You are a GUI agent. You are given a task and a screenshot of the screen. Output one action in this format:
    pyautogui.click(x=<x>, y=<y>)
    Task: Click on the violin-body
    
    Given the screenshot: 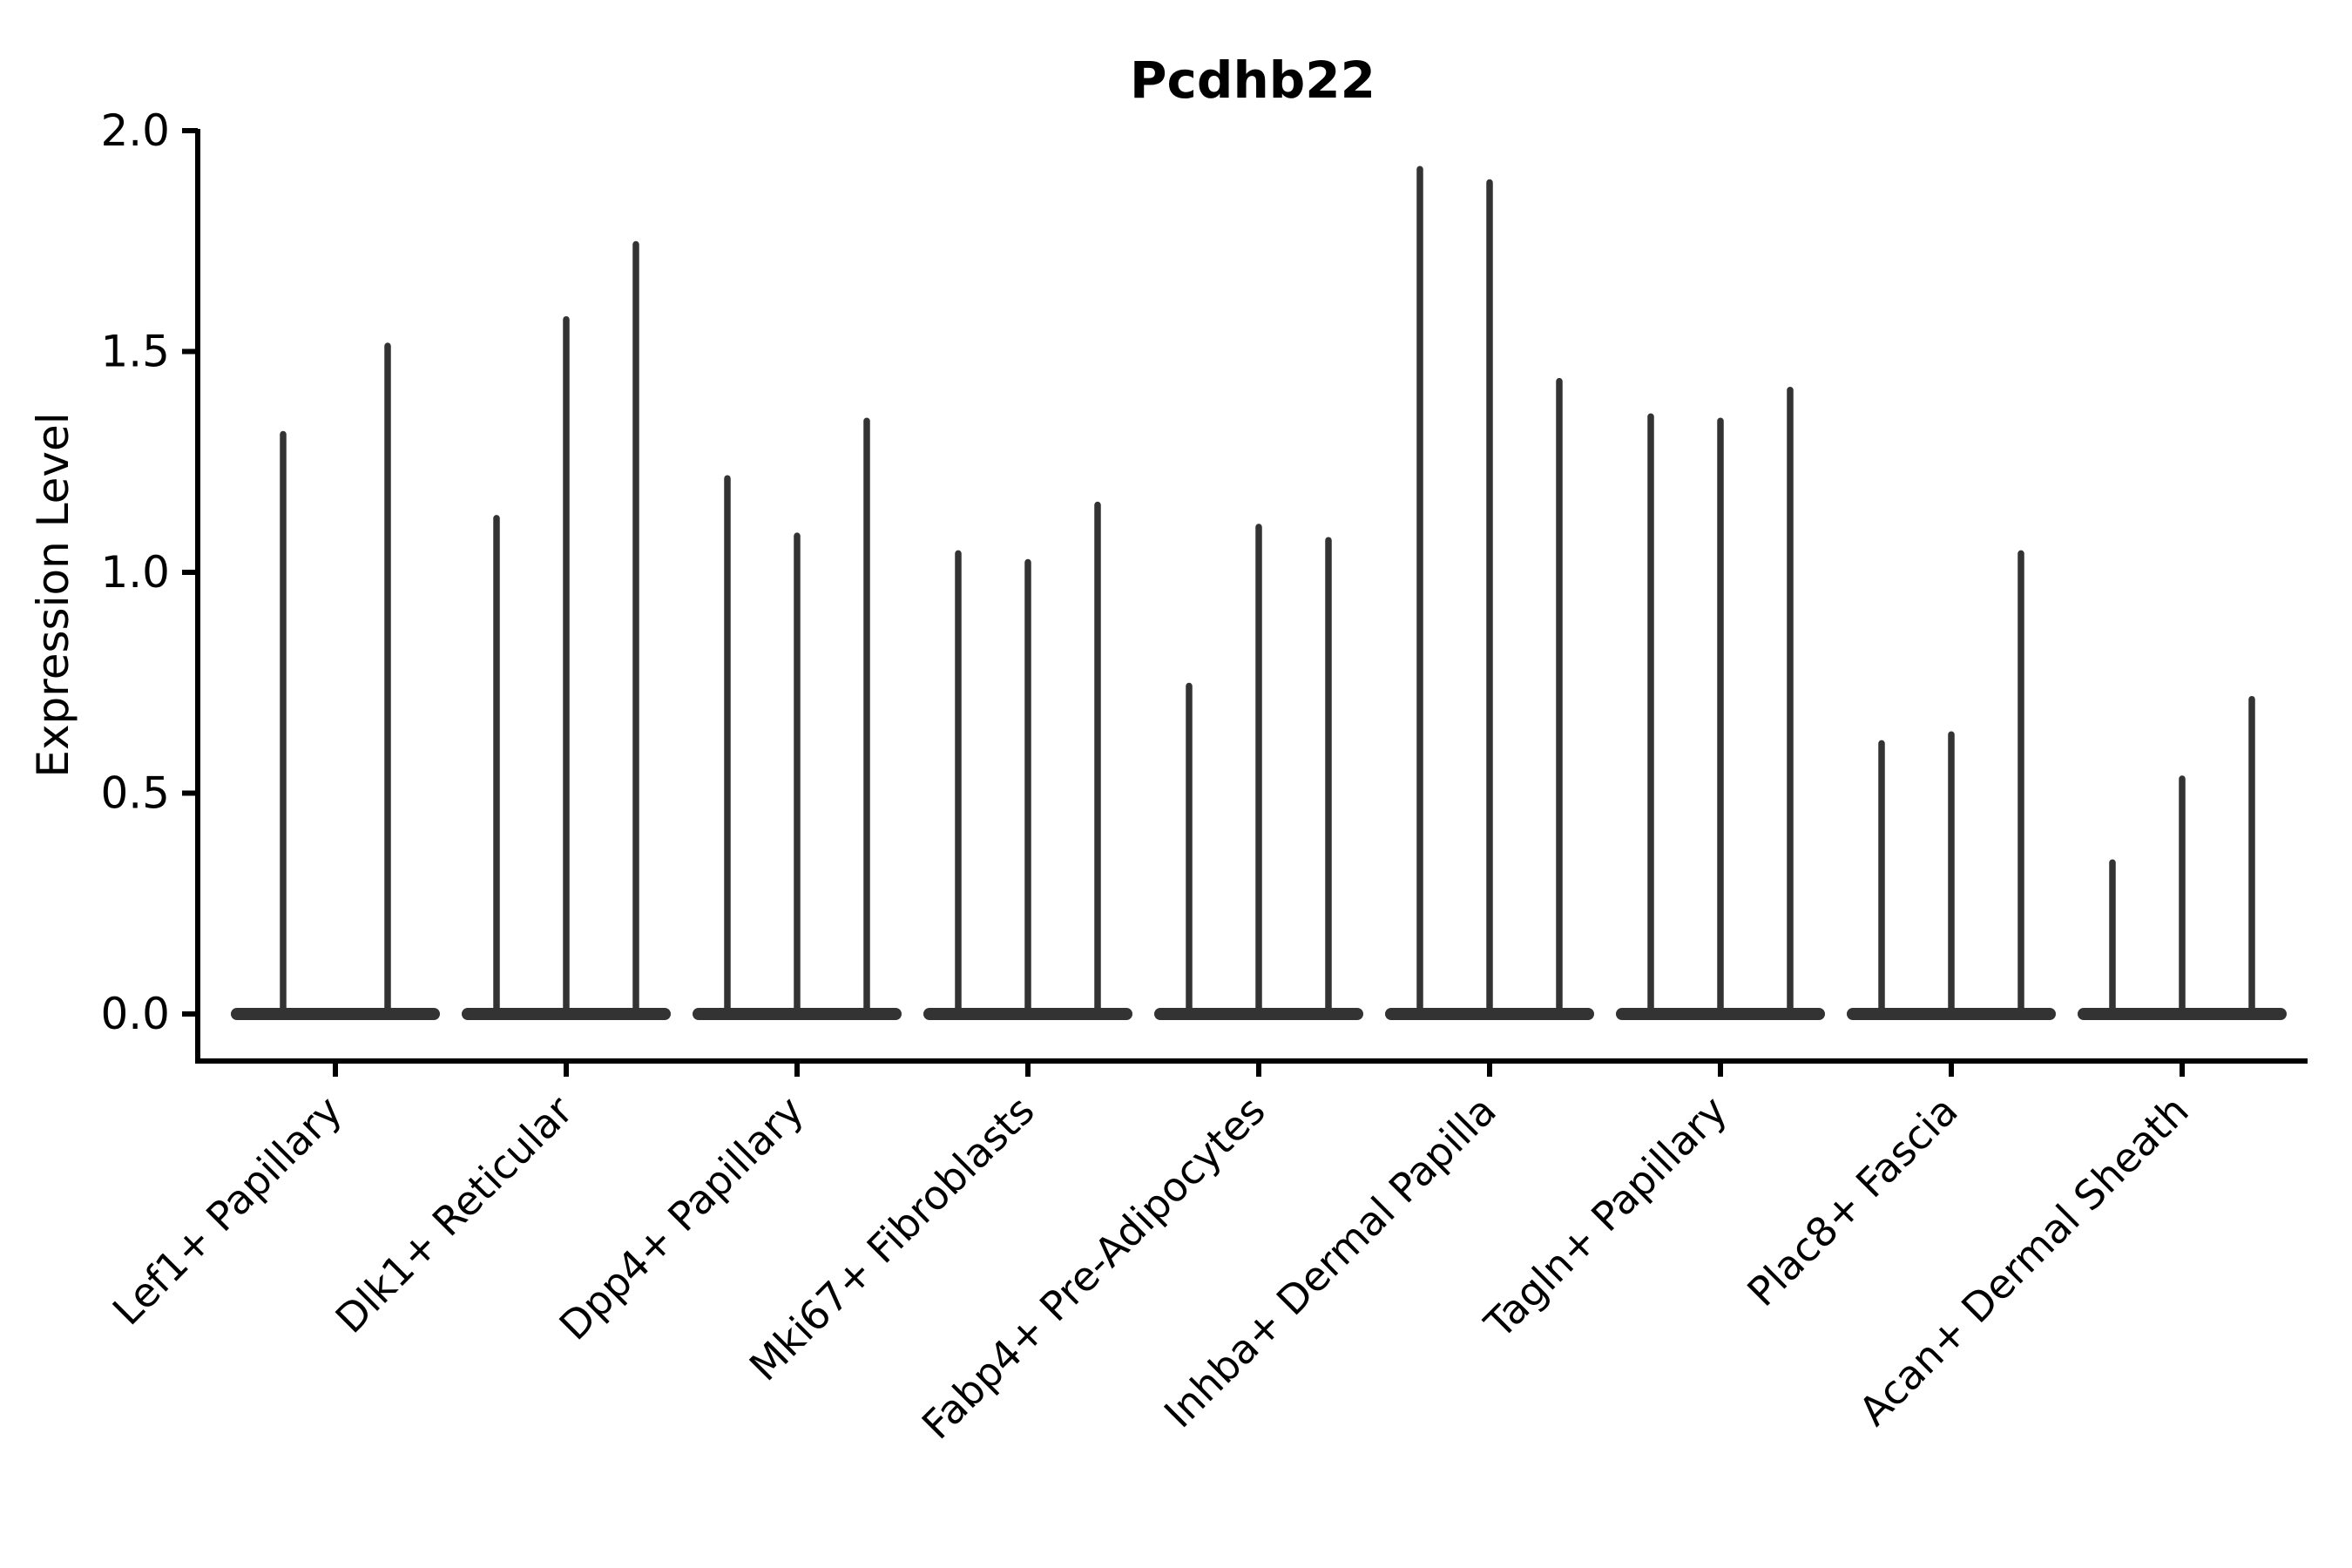 What is the action you would take?
    pyautogui.click(x=335, y=1014)
    